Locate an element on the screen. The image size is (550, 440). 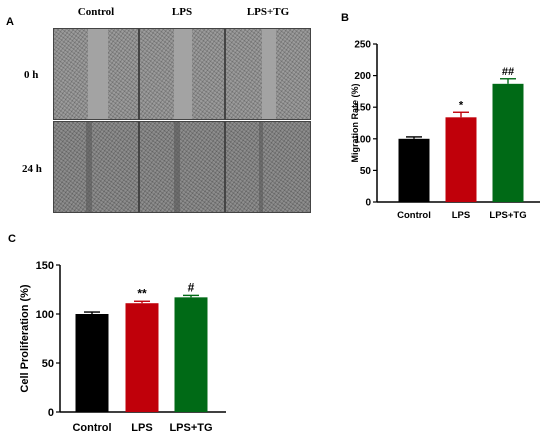
column-label-lps-tg: LPS+TG is located at coordinates (268, 12).